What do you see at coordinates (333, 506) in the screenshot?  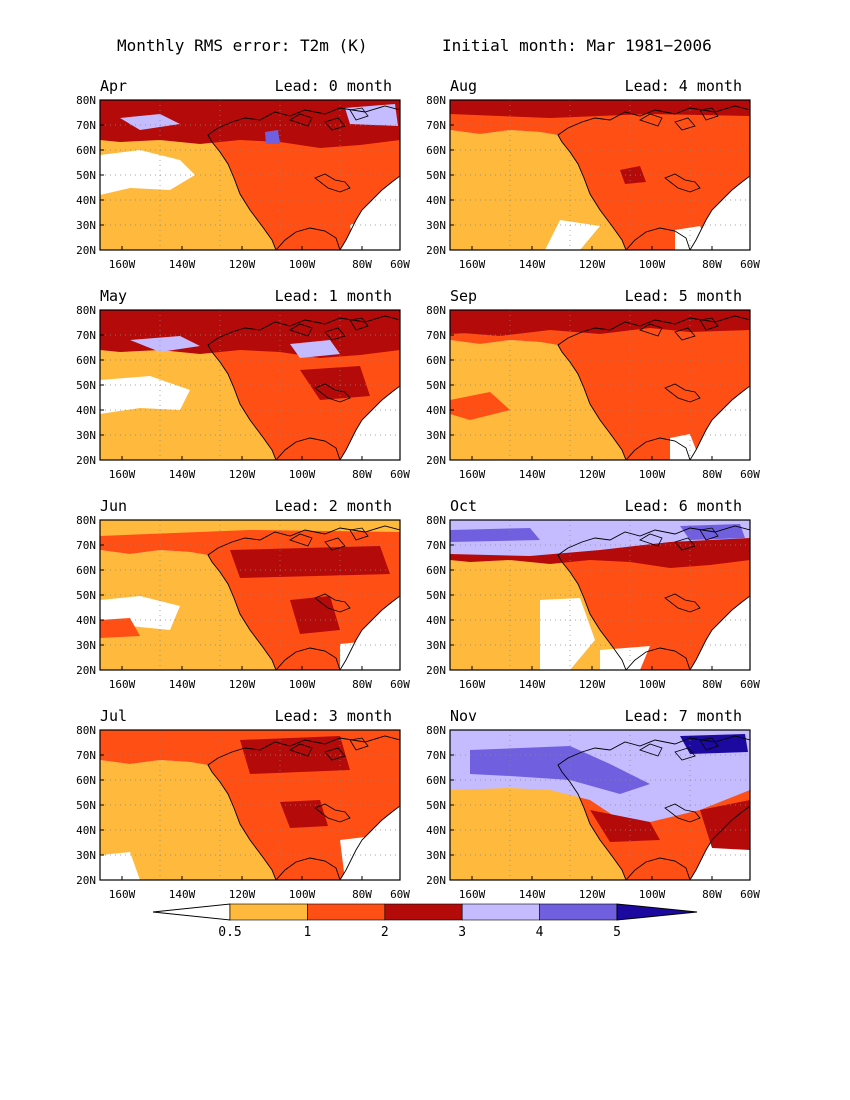 I see `panel-lead-label: Lead: 2 month` at bounding box center [333, 506].